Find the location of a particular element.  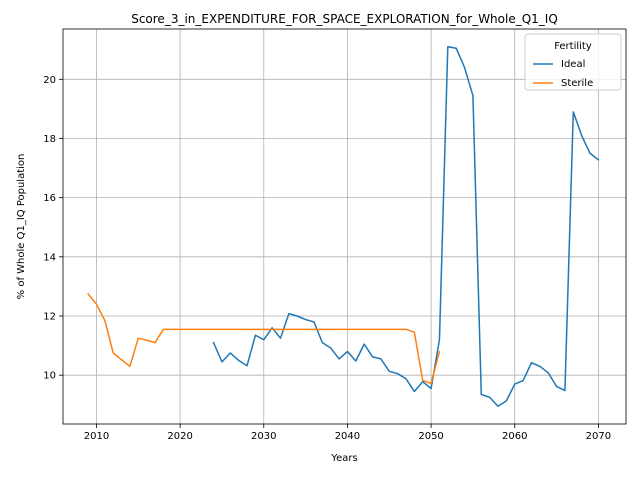

legend-box is located at coordinates (573, 62).